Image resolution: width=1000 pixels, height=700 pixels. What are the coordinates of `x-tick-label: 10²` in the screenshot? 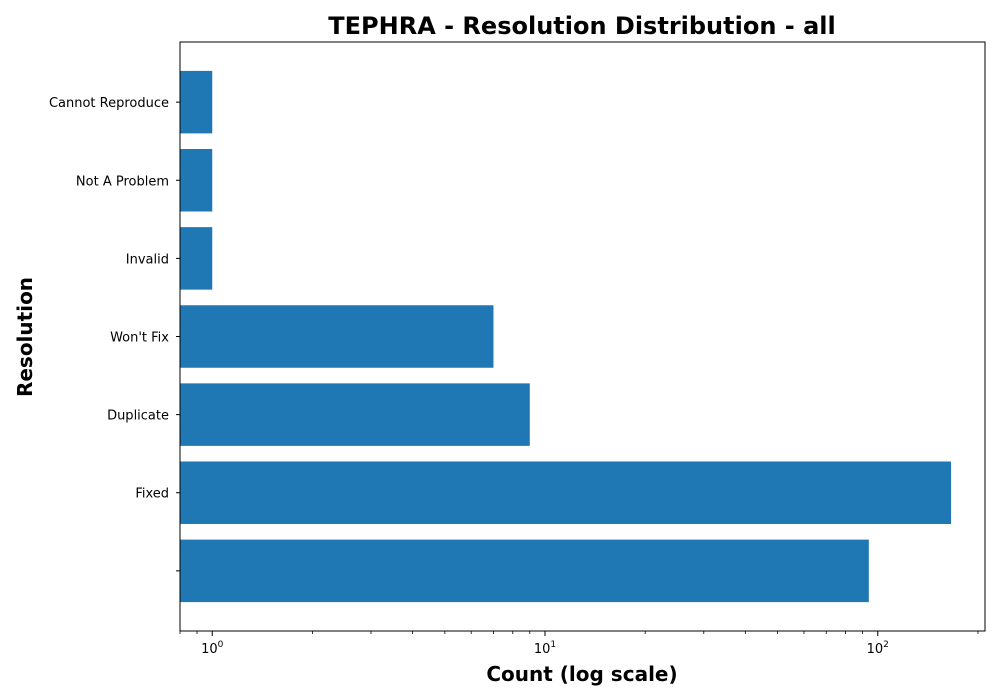 It's located at (878, 648).